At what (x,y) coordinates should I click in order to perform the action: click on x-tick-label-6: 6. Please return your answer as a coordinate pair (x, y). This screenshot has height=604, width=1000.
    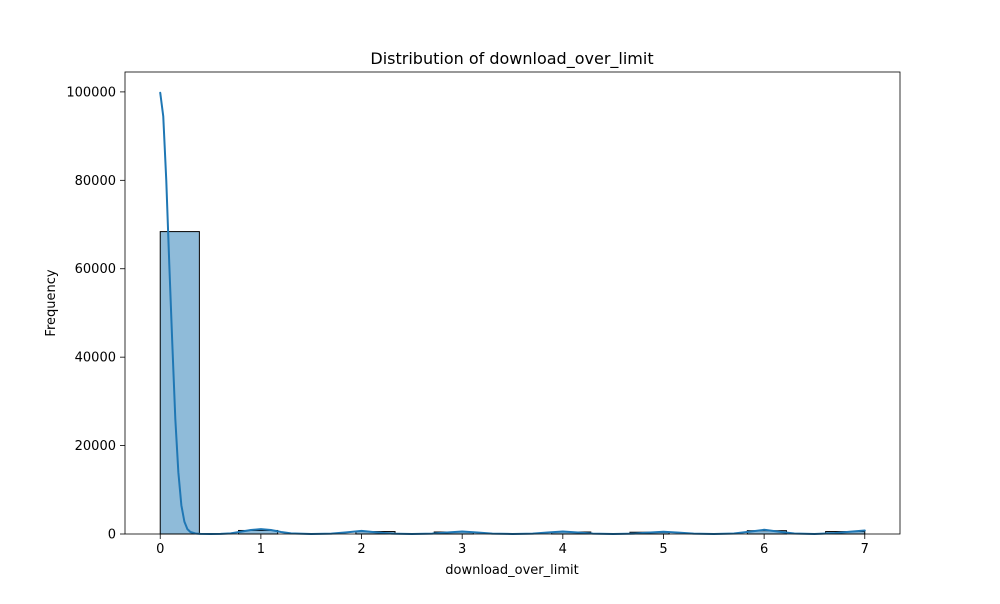
    Looking at the image, I should click on (764, 549).